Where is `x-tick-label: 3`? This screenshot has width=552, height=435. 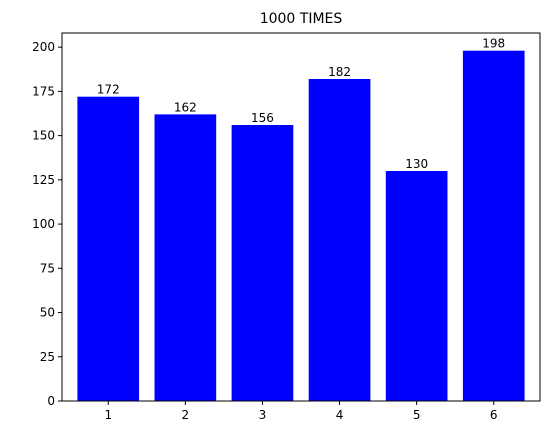
x-tick-label: 3 is located at coordinates (263, 415).